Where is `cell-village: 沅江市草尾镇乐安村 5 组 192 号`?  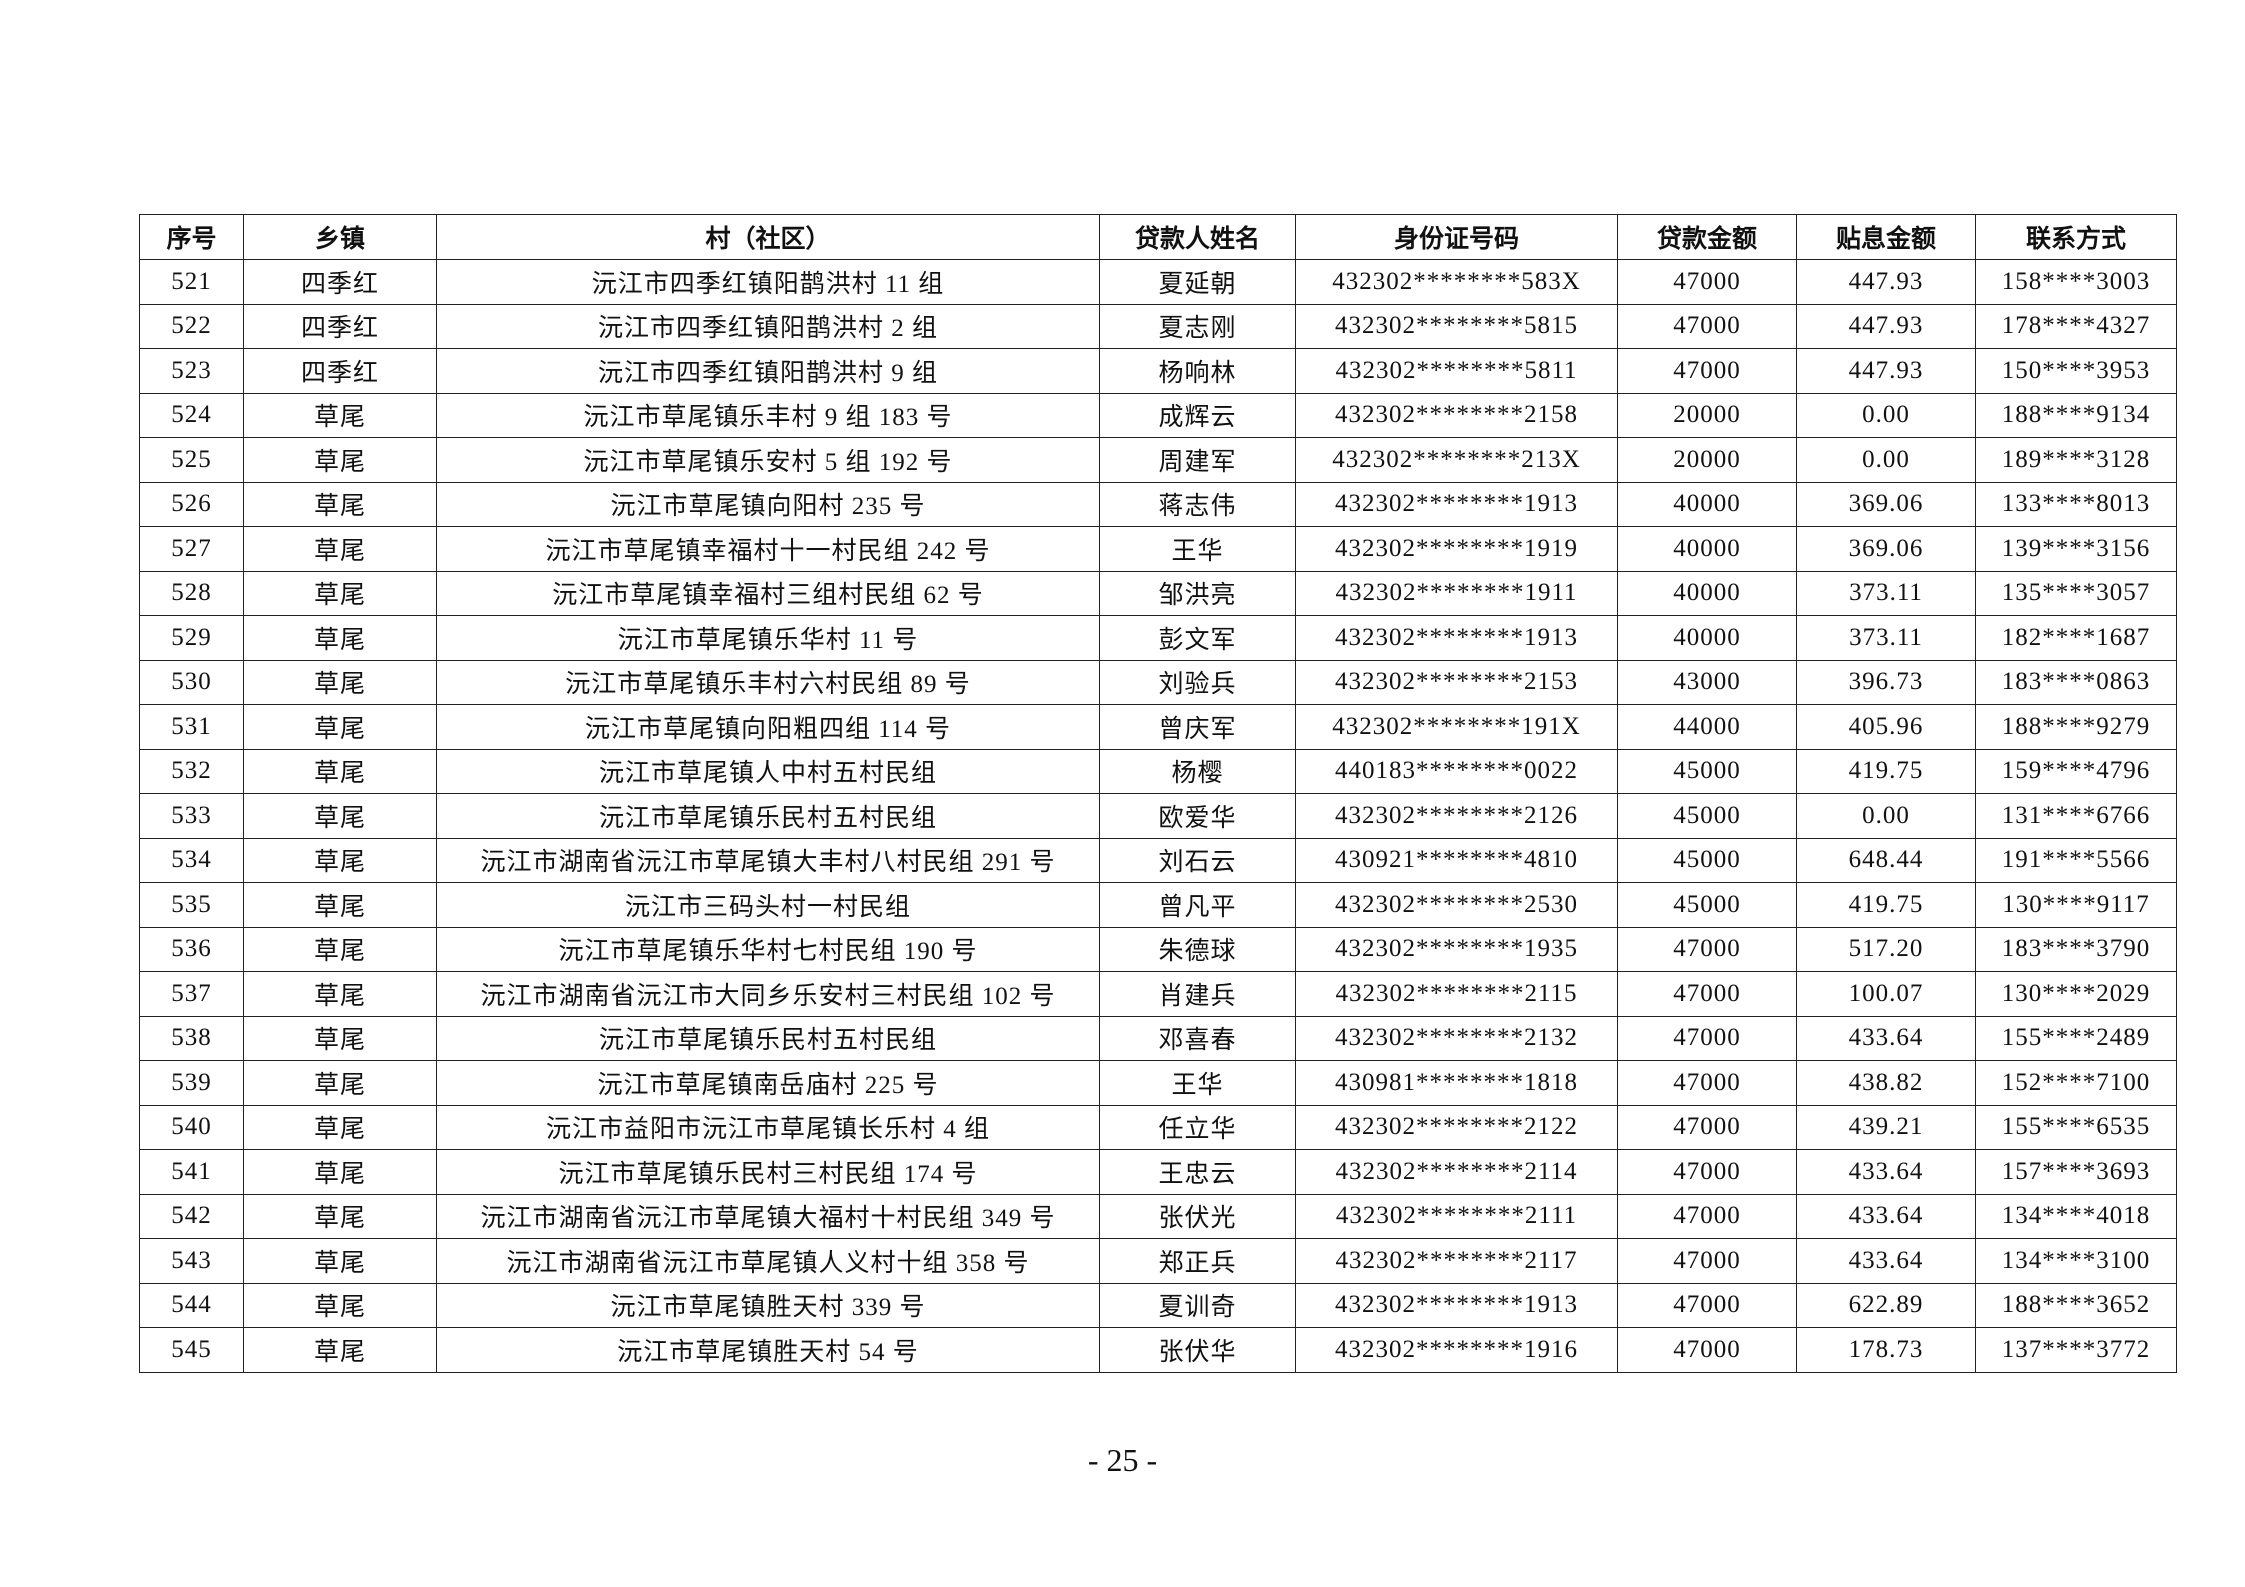 cell-village: 沅江市草尾镇乐安村 5 组 192 号 is located at coordinates (768, 460).